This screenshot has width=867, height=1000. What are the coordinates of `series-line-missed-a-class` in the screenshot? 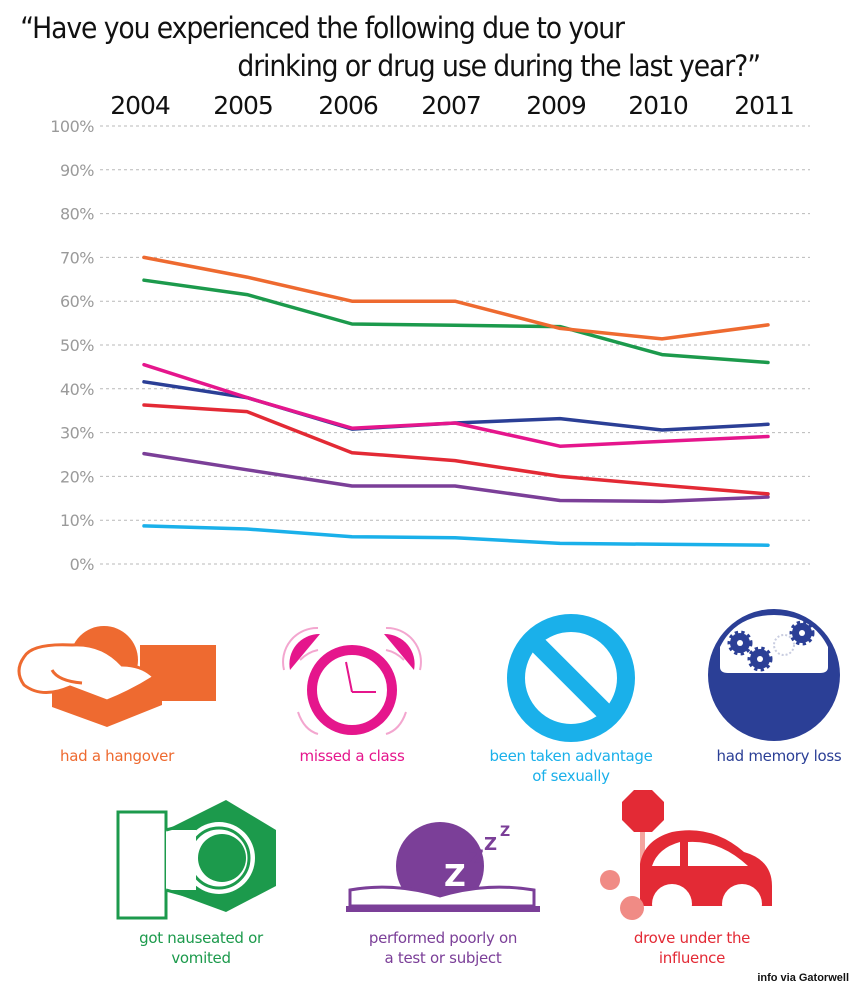 It's located at (456, 405).